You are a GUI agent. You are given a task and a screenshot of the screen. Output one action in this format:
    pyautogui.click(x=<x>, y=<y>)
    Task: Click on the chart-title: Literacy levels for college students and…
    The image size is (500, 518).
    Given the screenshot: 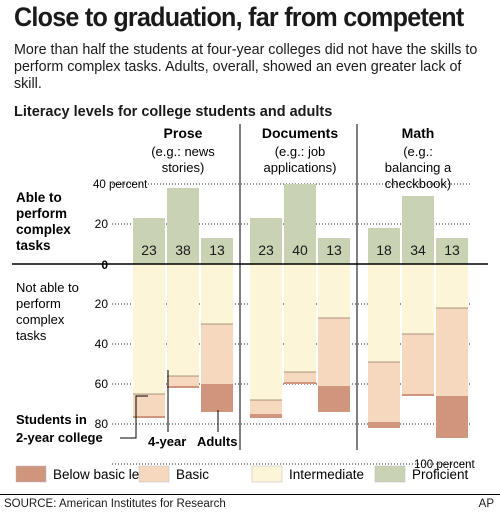 What is the action you would take?
    pyautogui.click(x=173, y=112)
    